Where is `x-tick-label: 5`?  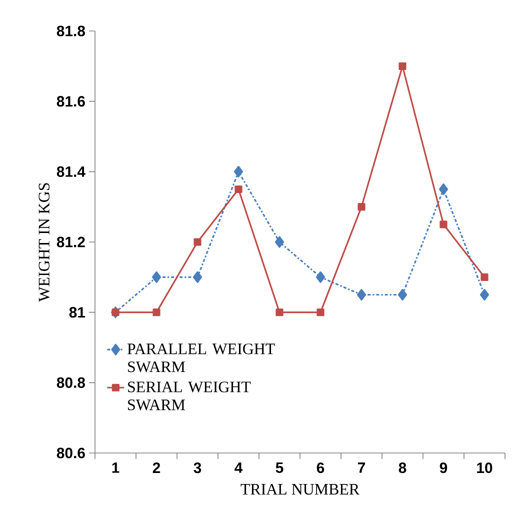 x-tick-label: 5 is located at coordinates (280, 467).